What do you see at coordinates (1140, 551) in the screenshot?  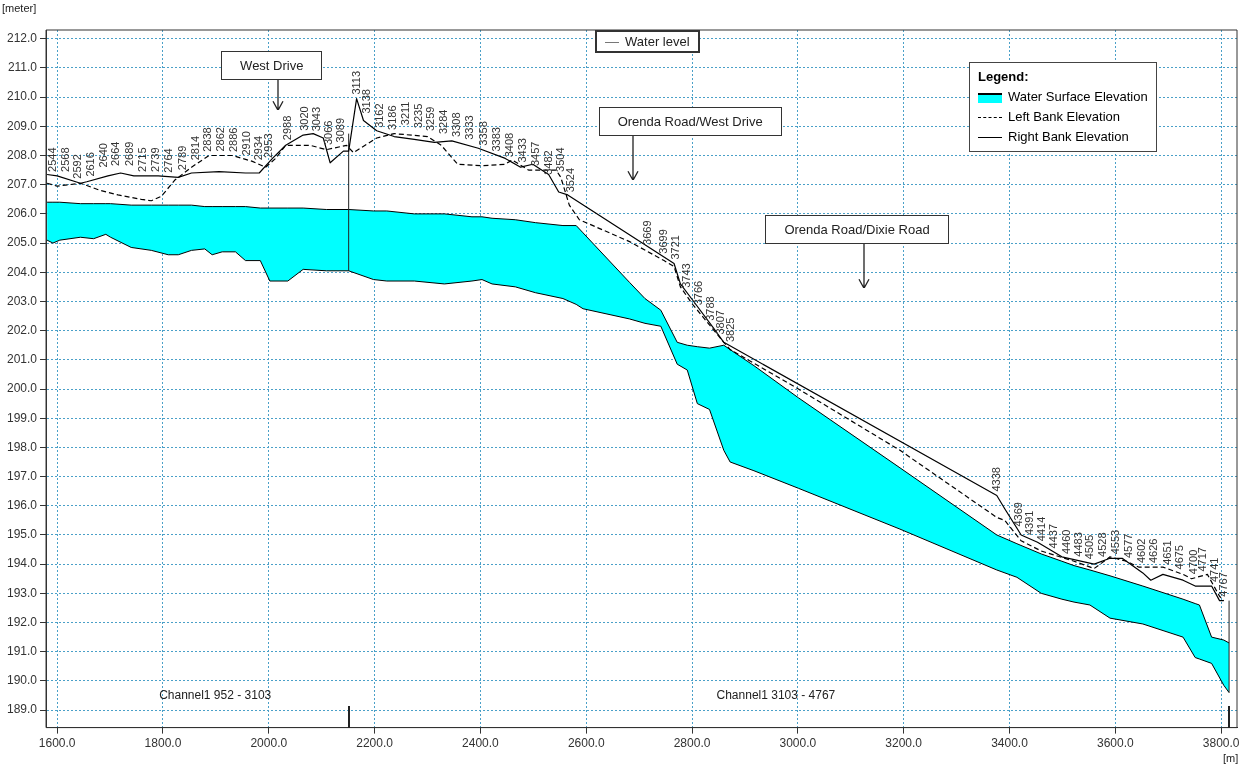 I see `annotation: 4602` at bounding box center [1140, 551].